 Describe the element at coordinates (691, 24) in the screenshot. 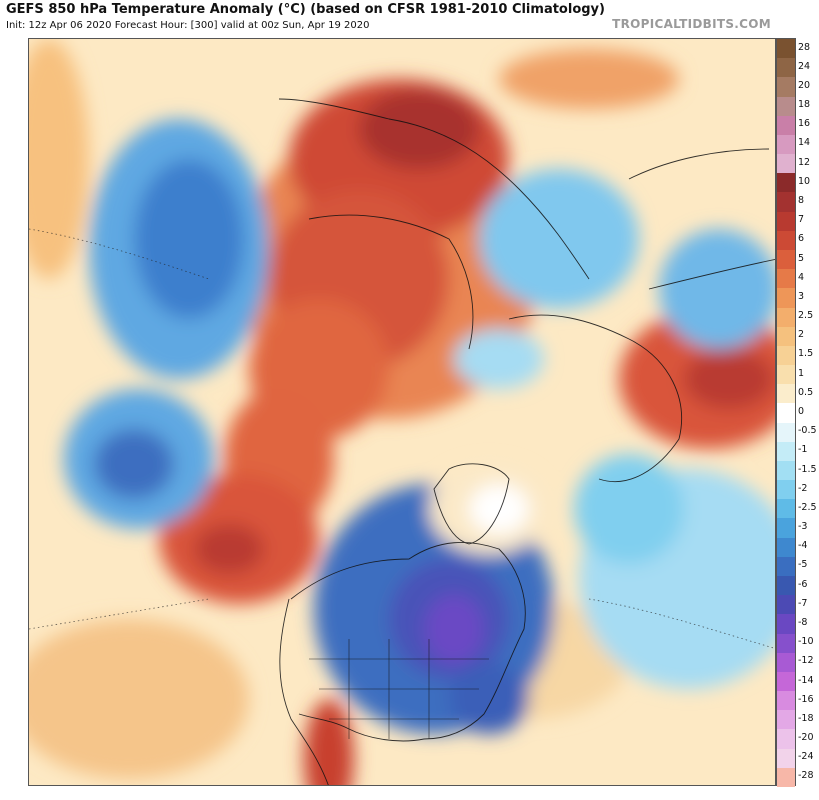

I see `source-watermark: TROPICALTIDBITS.COM` at that location.